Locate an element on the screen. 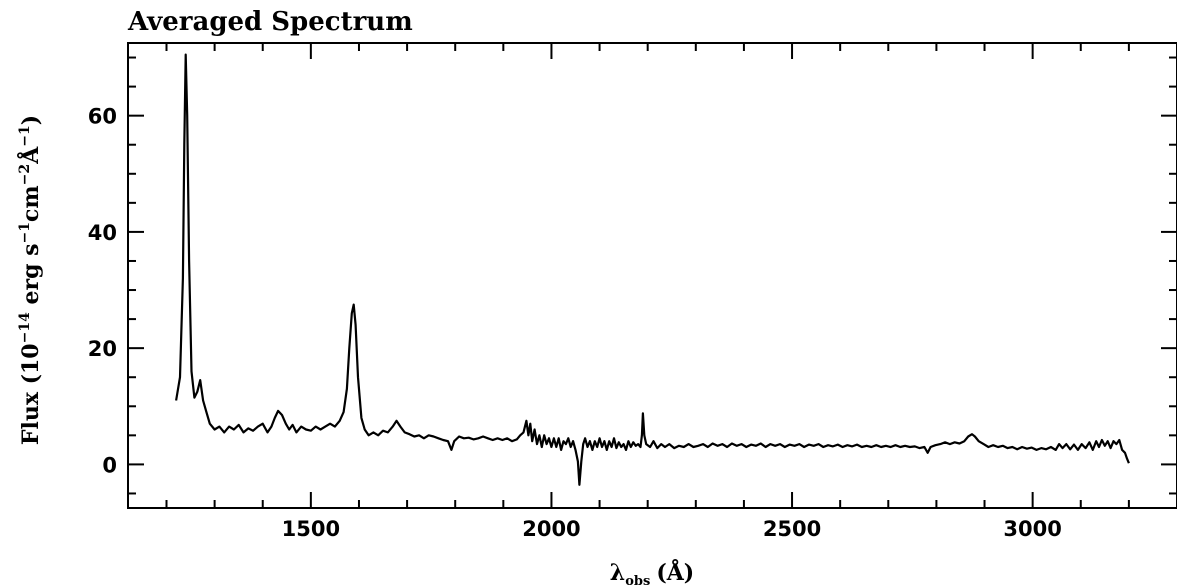  y-axis-label-exp2: −1 is located at coordinates (25, 232).